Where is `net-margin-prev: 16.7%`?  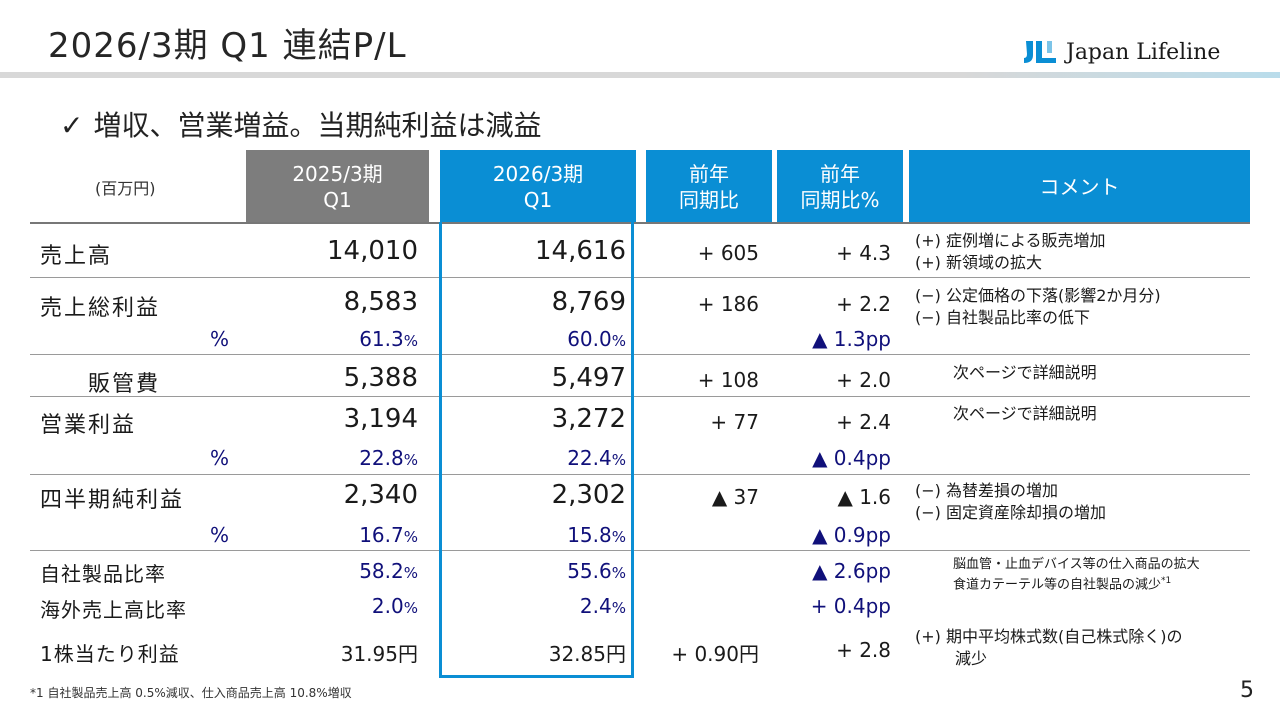
net-margin-prev: 16.7% is located at coordinates (388, 535).